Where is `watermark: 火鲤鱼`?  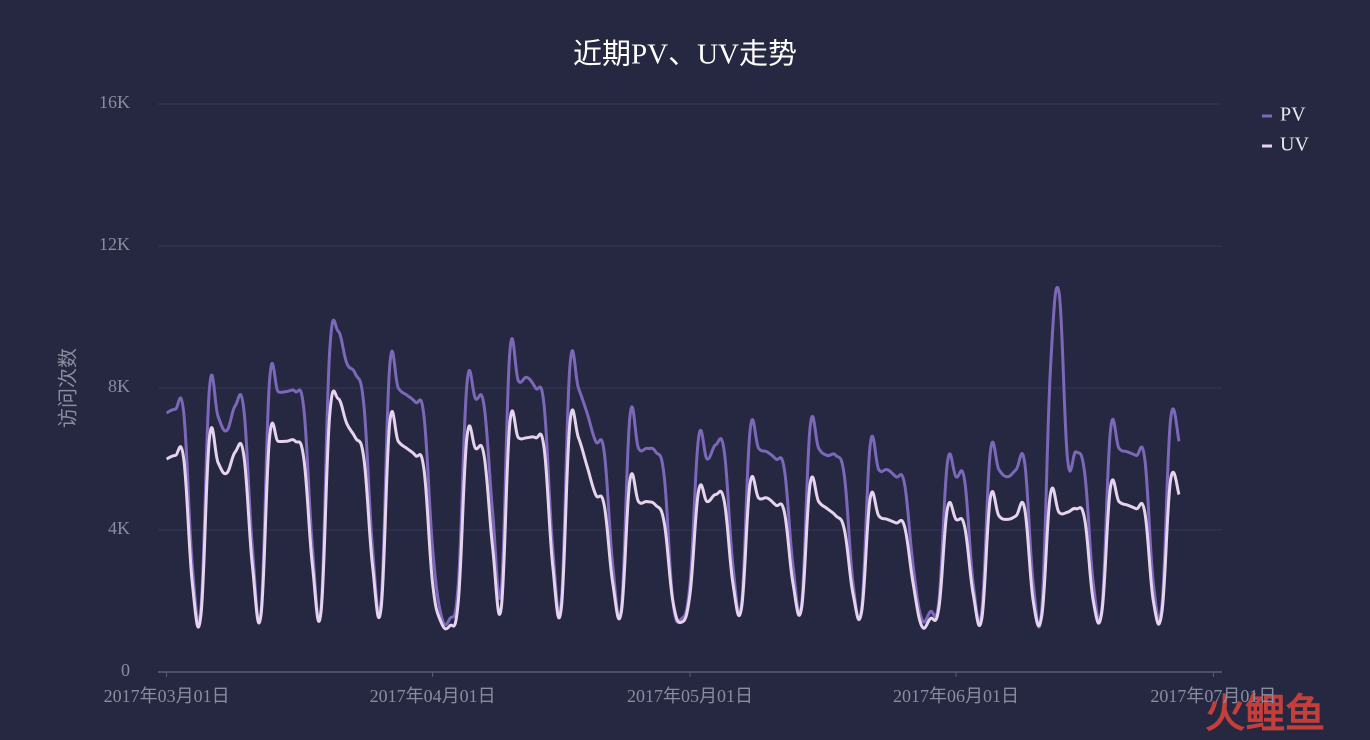 watermark: 火鲤鱼 is located at coordinates (1265, 713).